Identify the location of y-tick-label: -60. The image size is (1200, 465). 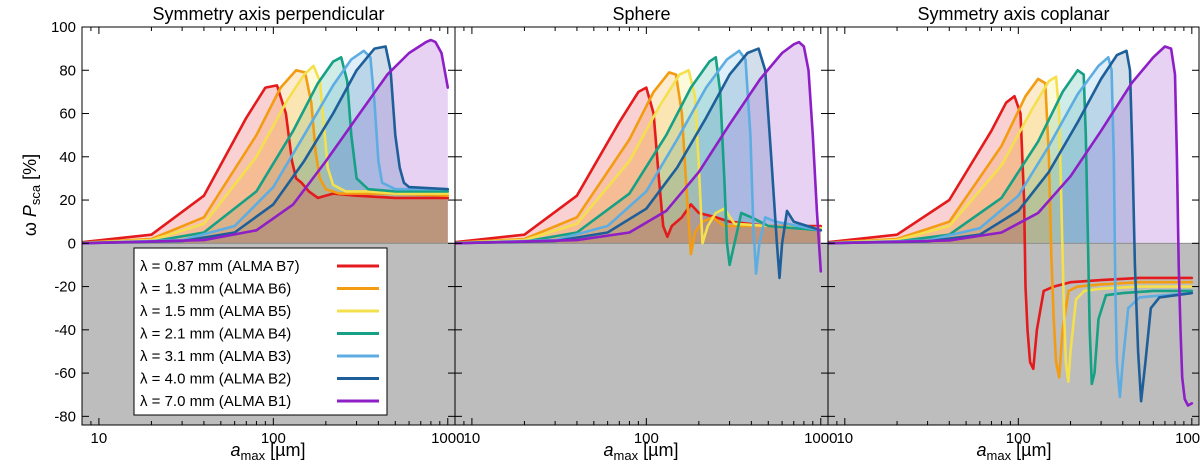
(65, 373).